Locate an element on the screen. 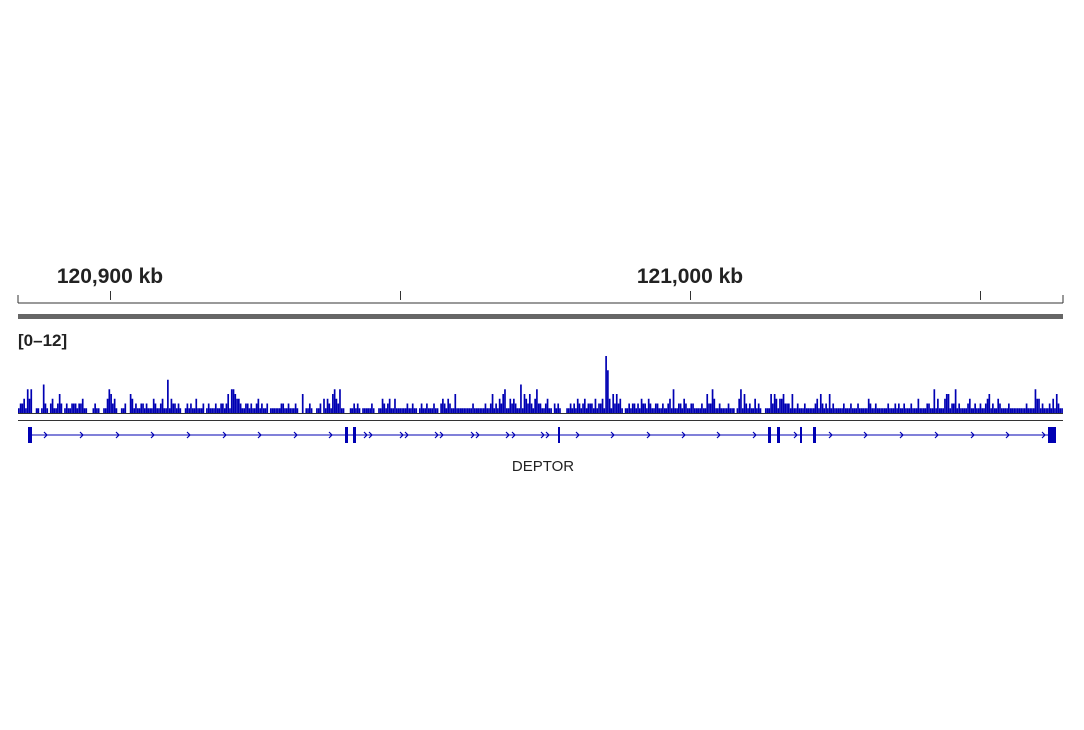  strand-arrows is located at coordinates (544, 435).